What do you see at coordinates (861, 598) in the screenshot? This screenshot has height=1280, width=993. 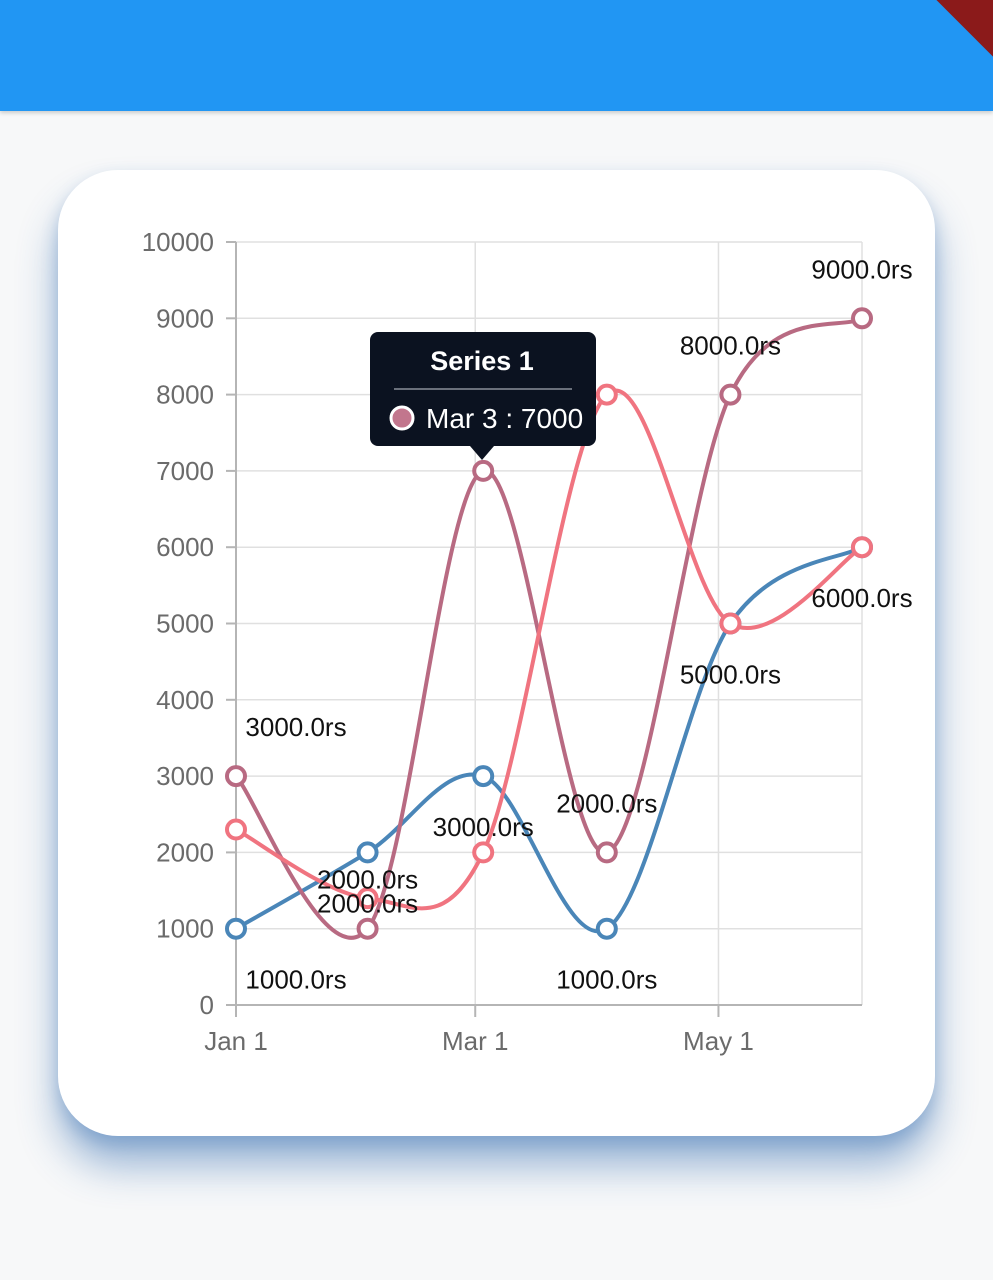 I see `data-label: 6000.0rs` at bounding box center [861, 598].